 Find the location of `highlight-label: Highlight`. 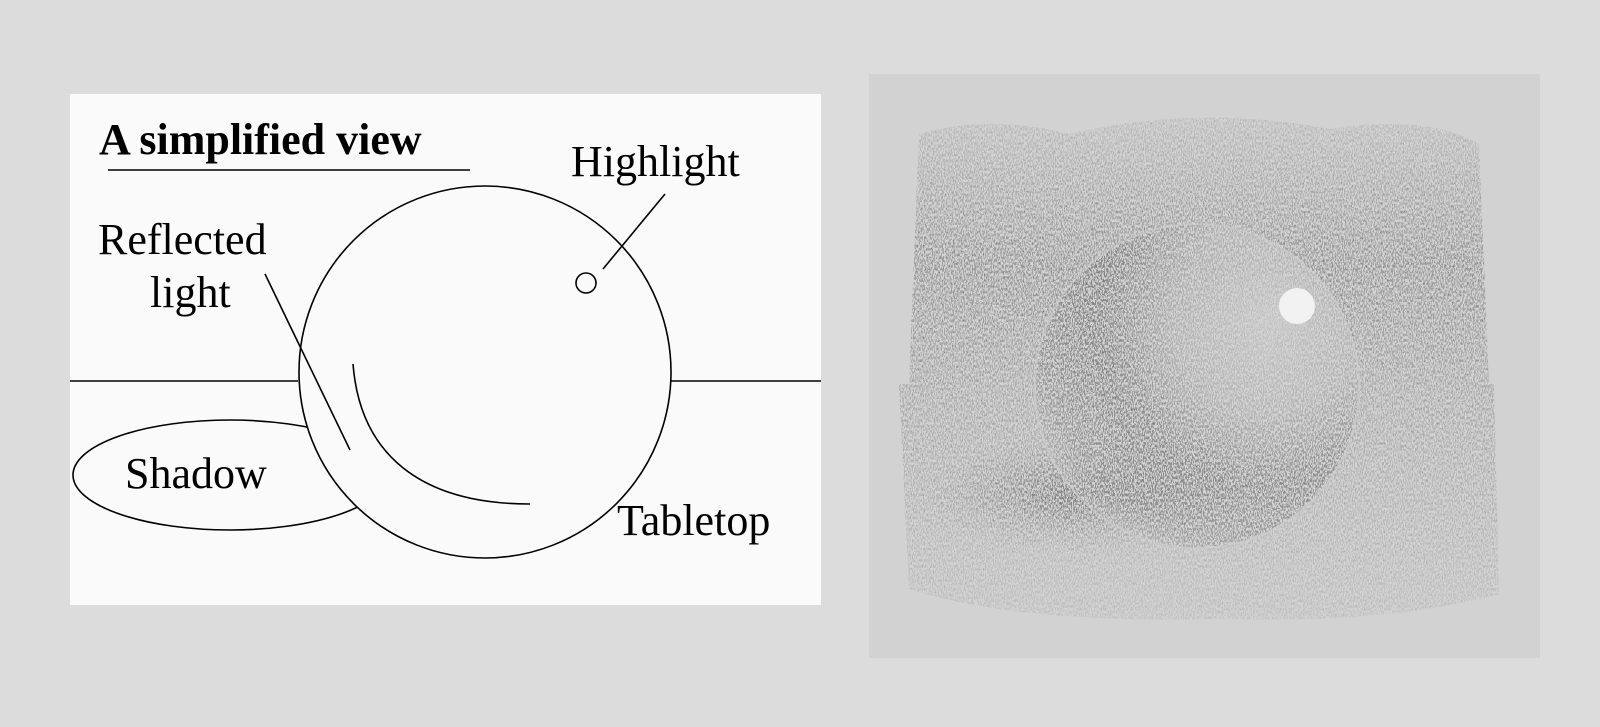

highlight-label: Highlight is located at coordinates (655, 161).